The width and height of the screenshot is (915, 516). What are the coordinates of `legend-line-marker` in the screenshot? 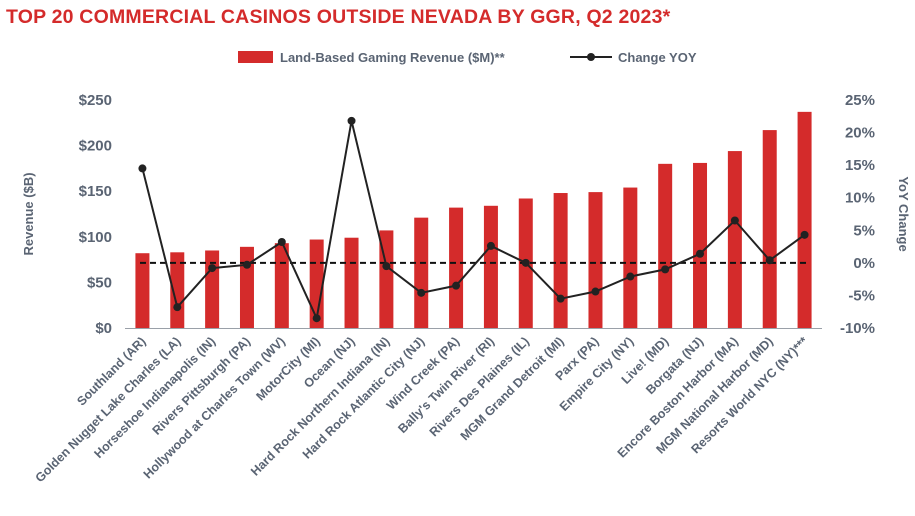 It's located at (591, 57).